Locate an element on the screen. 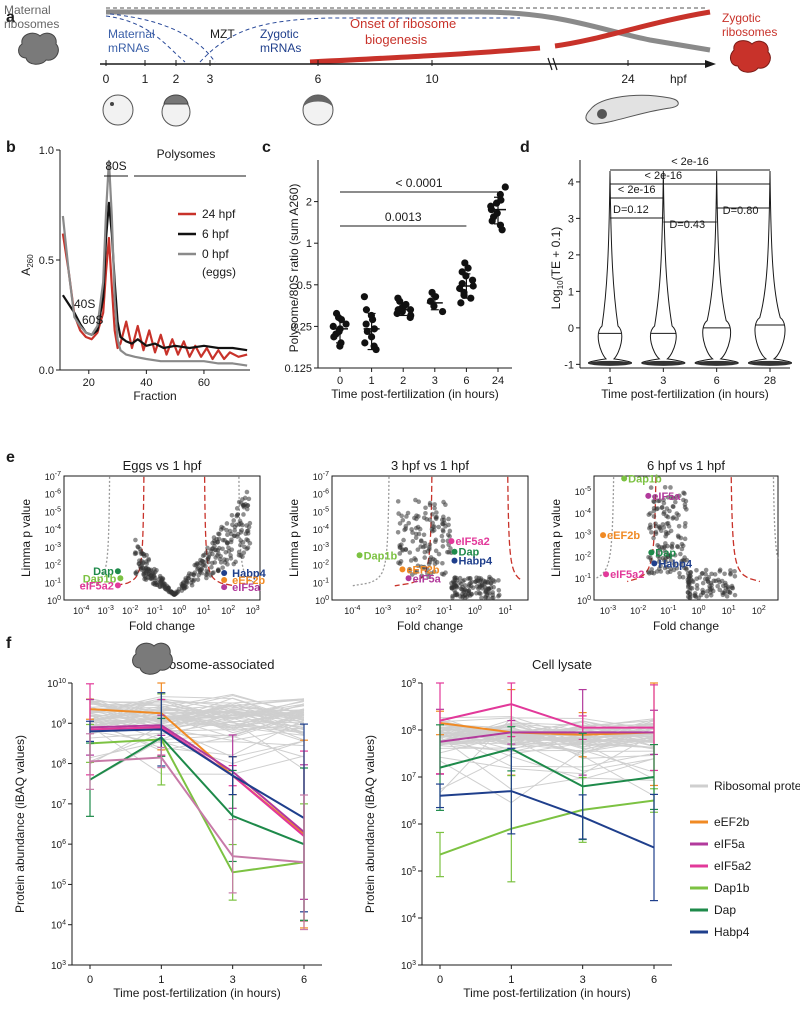 The height and width of the screenshot is (1012, 800). f-legend-label-6: Habp4 is located at coordinates (732, 932).